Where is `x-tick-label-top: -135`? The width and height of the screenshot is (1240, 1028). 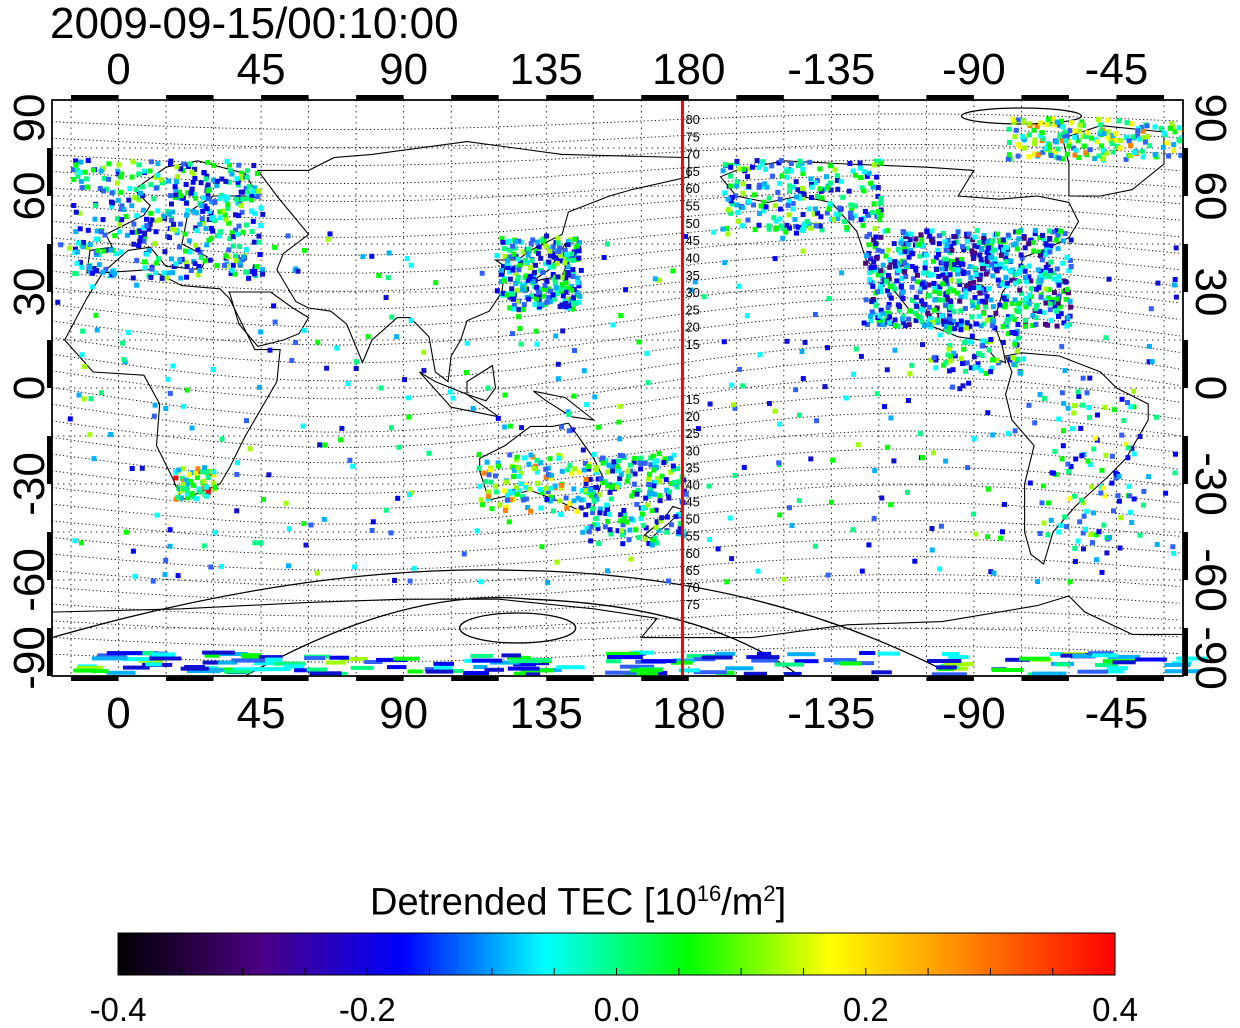
x-tick-label-top: -135 is located at coordinates (831, 69).